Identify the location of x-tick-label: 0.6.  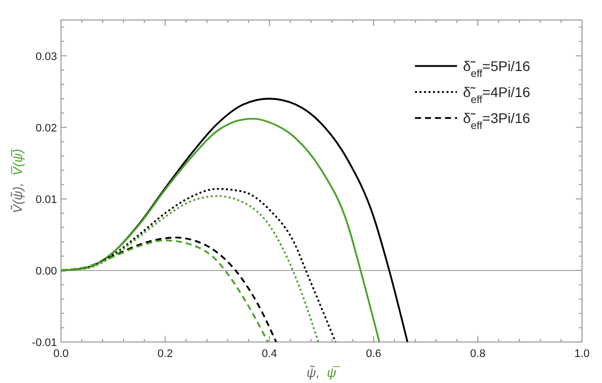
(374, 354).